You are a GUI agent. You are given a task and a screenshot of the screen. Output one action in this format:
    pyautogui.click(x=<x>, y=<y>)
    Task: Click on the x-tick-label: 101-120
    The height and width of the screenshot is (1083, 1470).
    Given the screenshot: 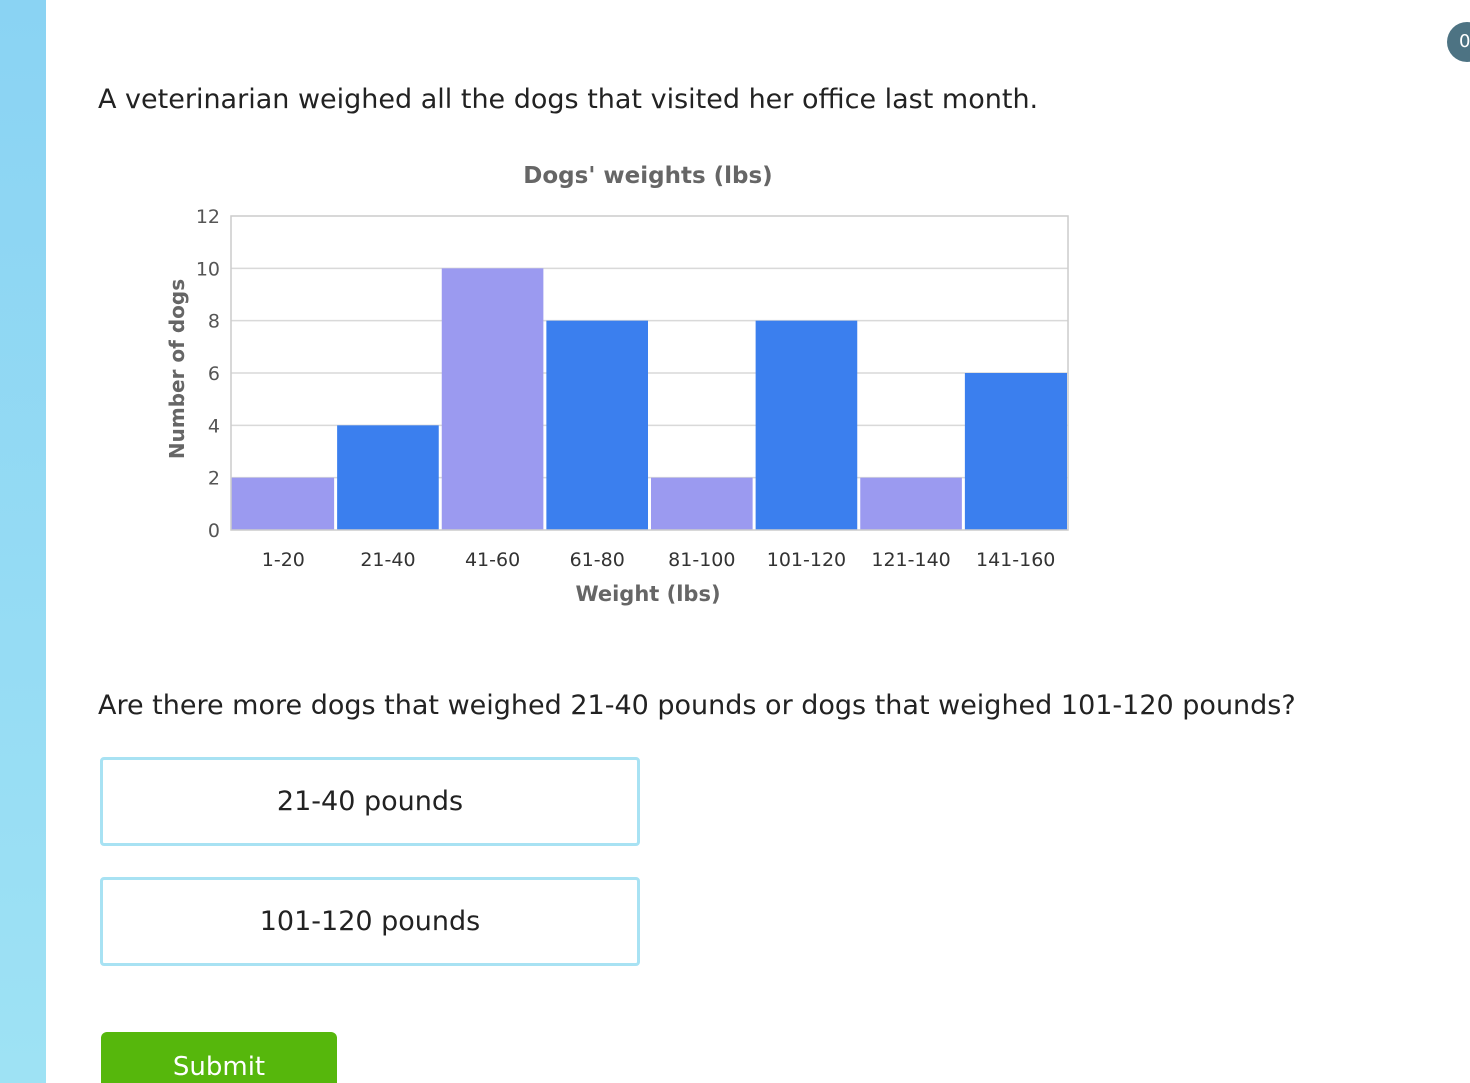 What is the action you would take?
    pyautogui.click(x=806, y=560)
    